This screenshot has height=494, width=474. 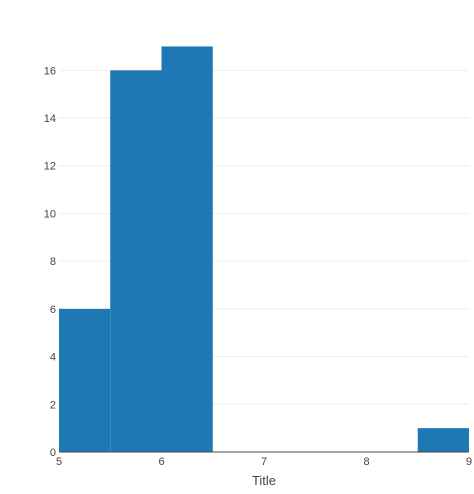 I want to click on y-tick-label: 12, so click(x=50, y=167).